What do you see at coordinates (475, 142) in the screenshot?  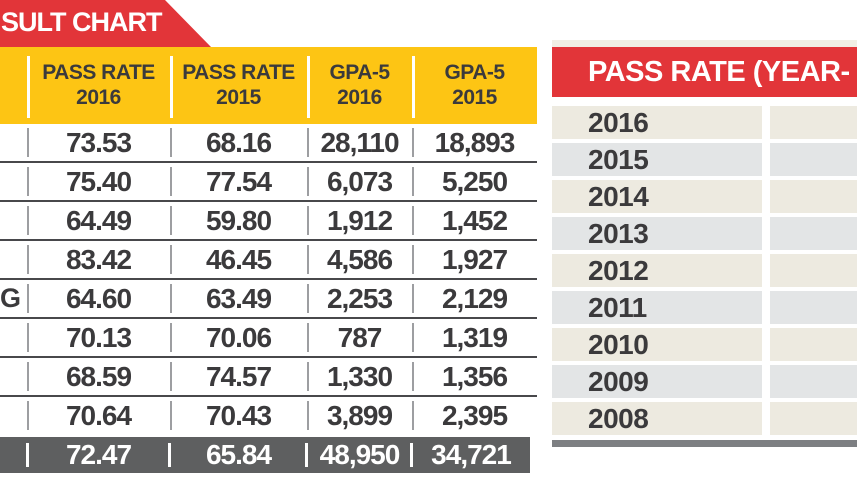 I see `gpa5-2015-cell: 18,893` at bounding box center [475, 142].